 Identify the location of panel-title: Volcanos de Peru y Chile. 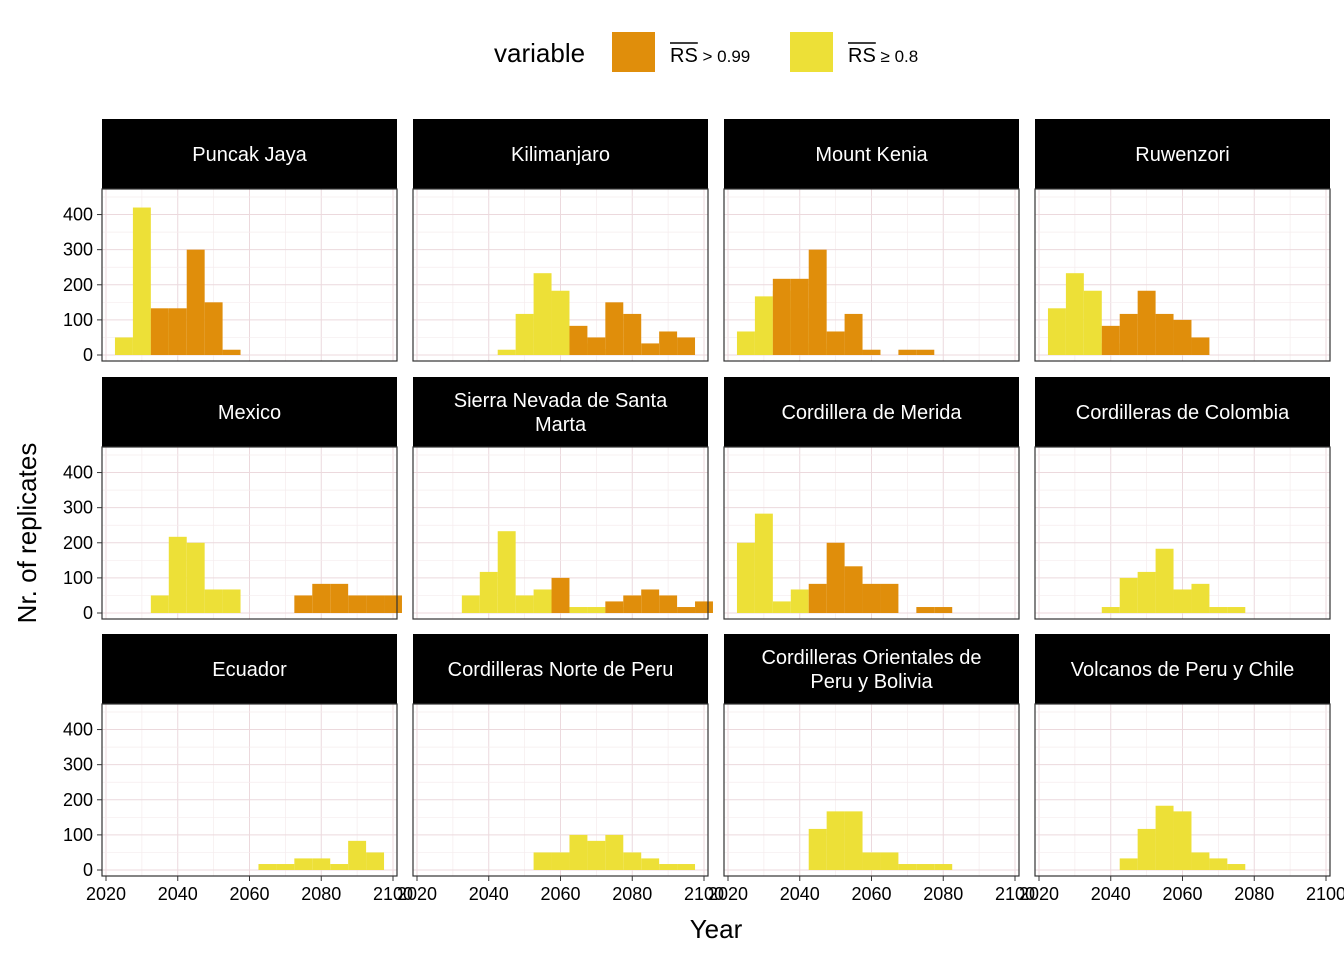
(1182, 670).